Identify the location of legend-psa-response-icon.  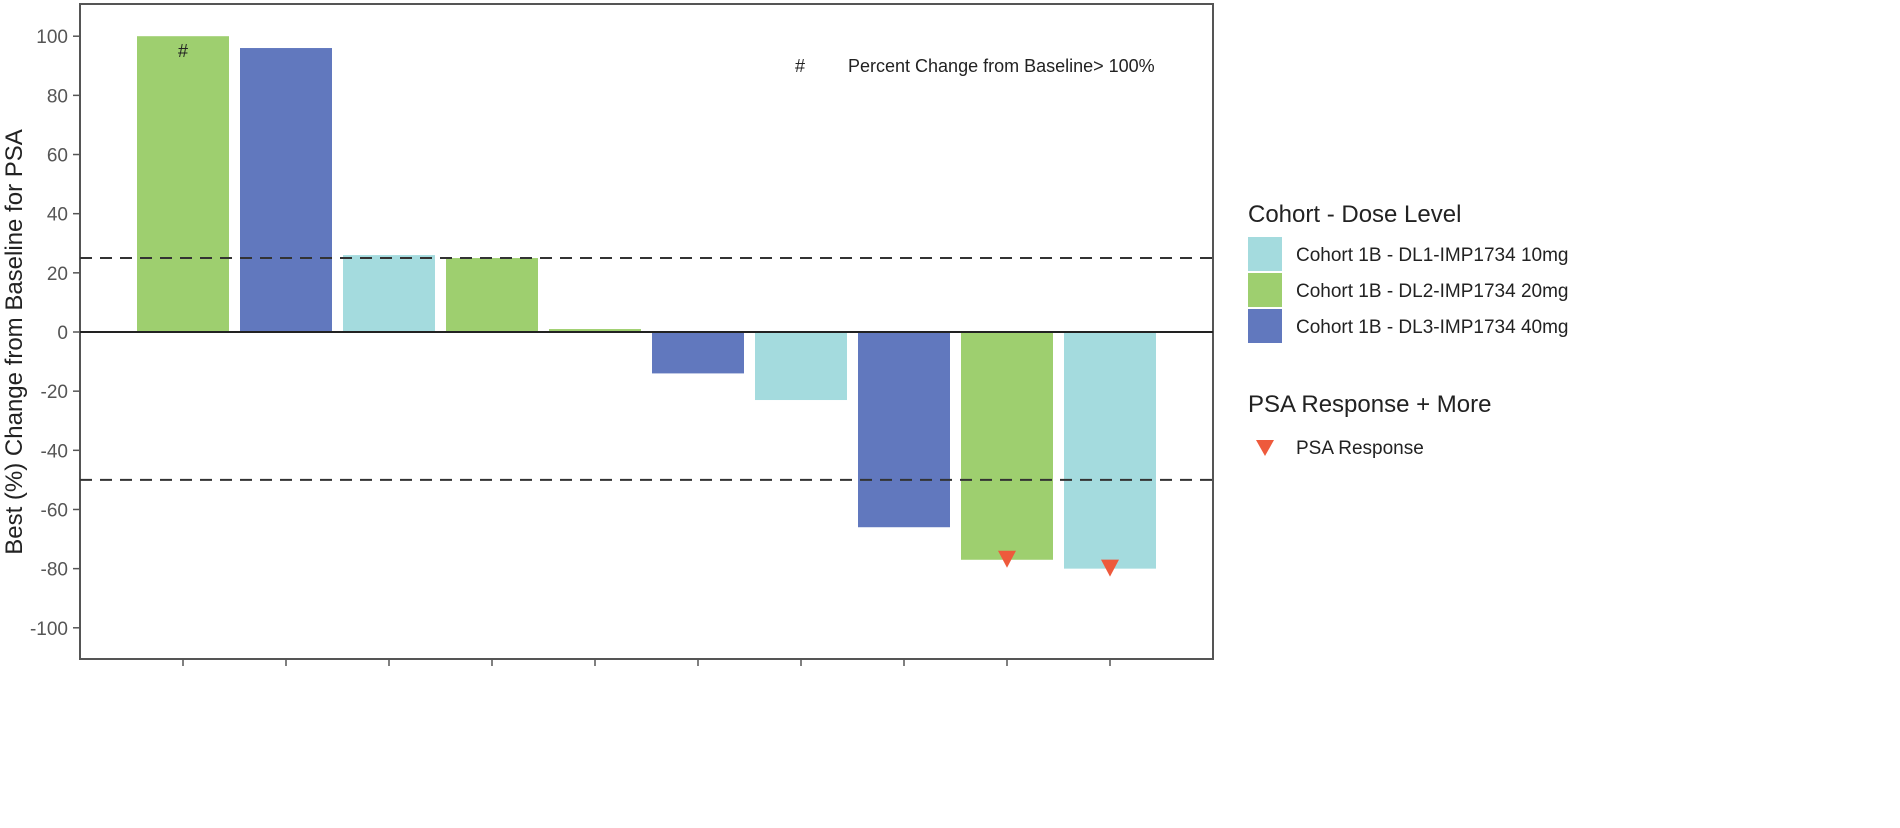
(1265, 448).